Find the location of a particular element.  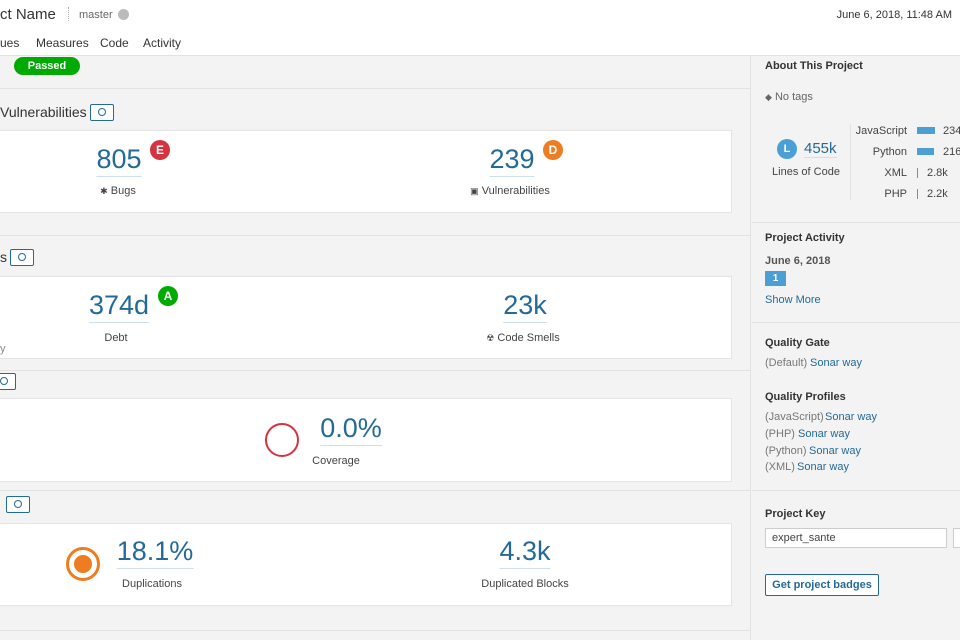

language-name: PHP is located at coordinates (895, 194).